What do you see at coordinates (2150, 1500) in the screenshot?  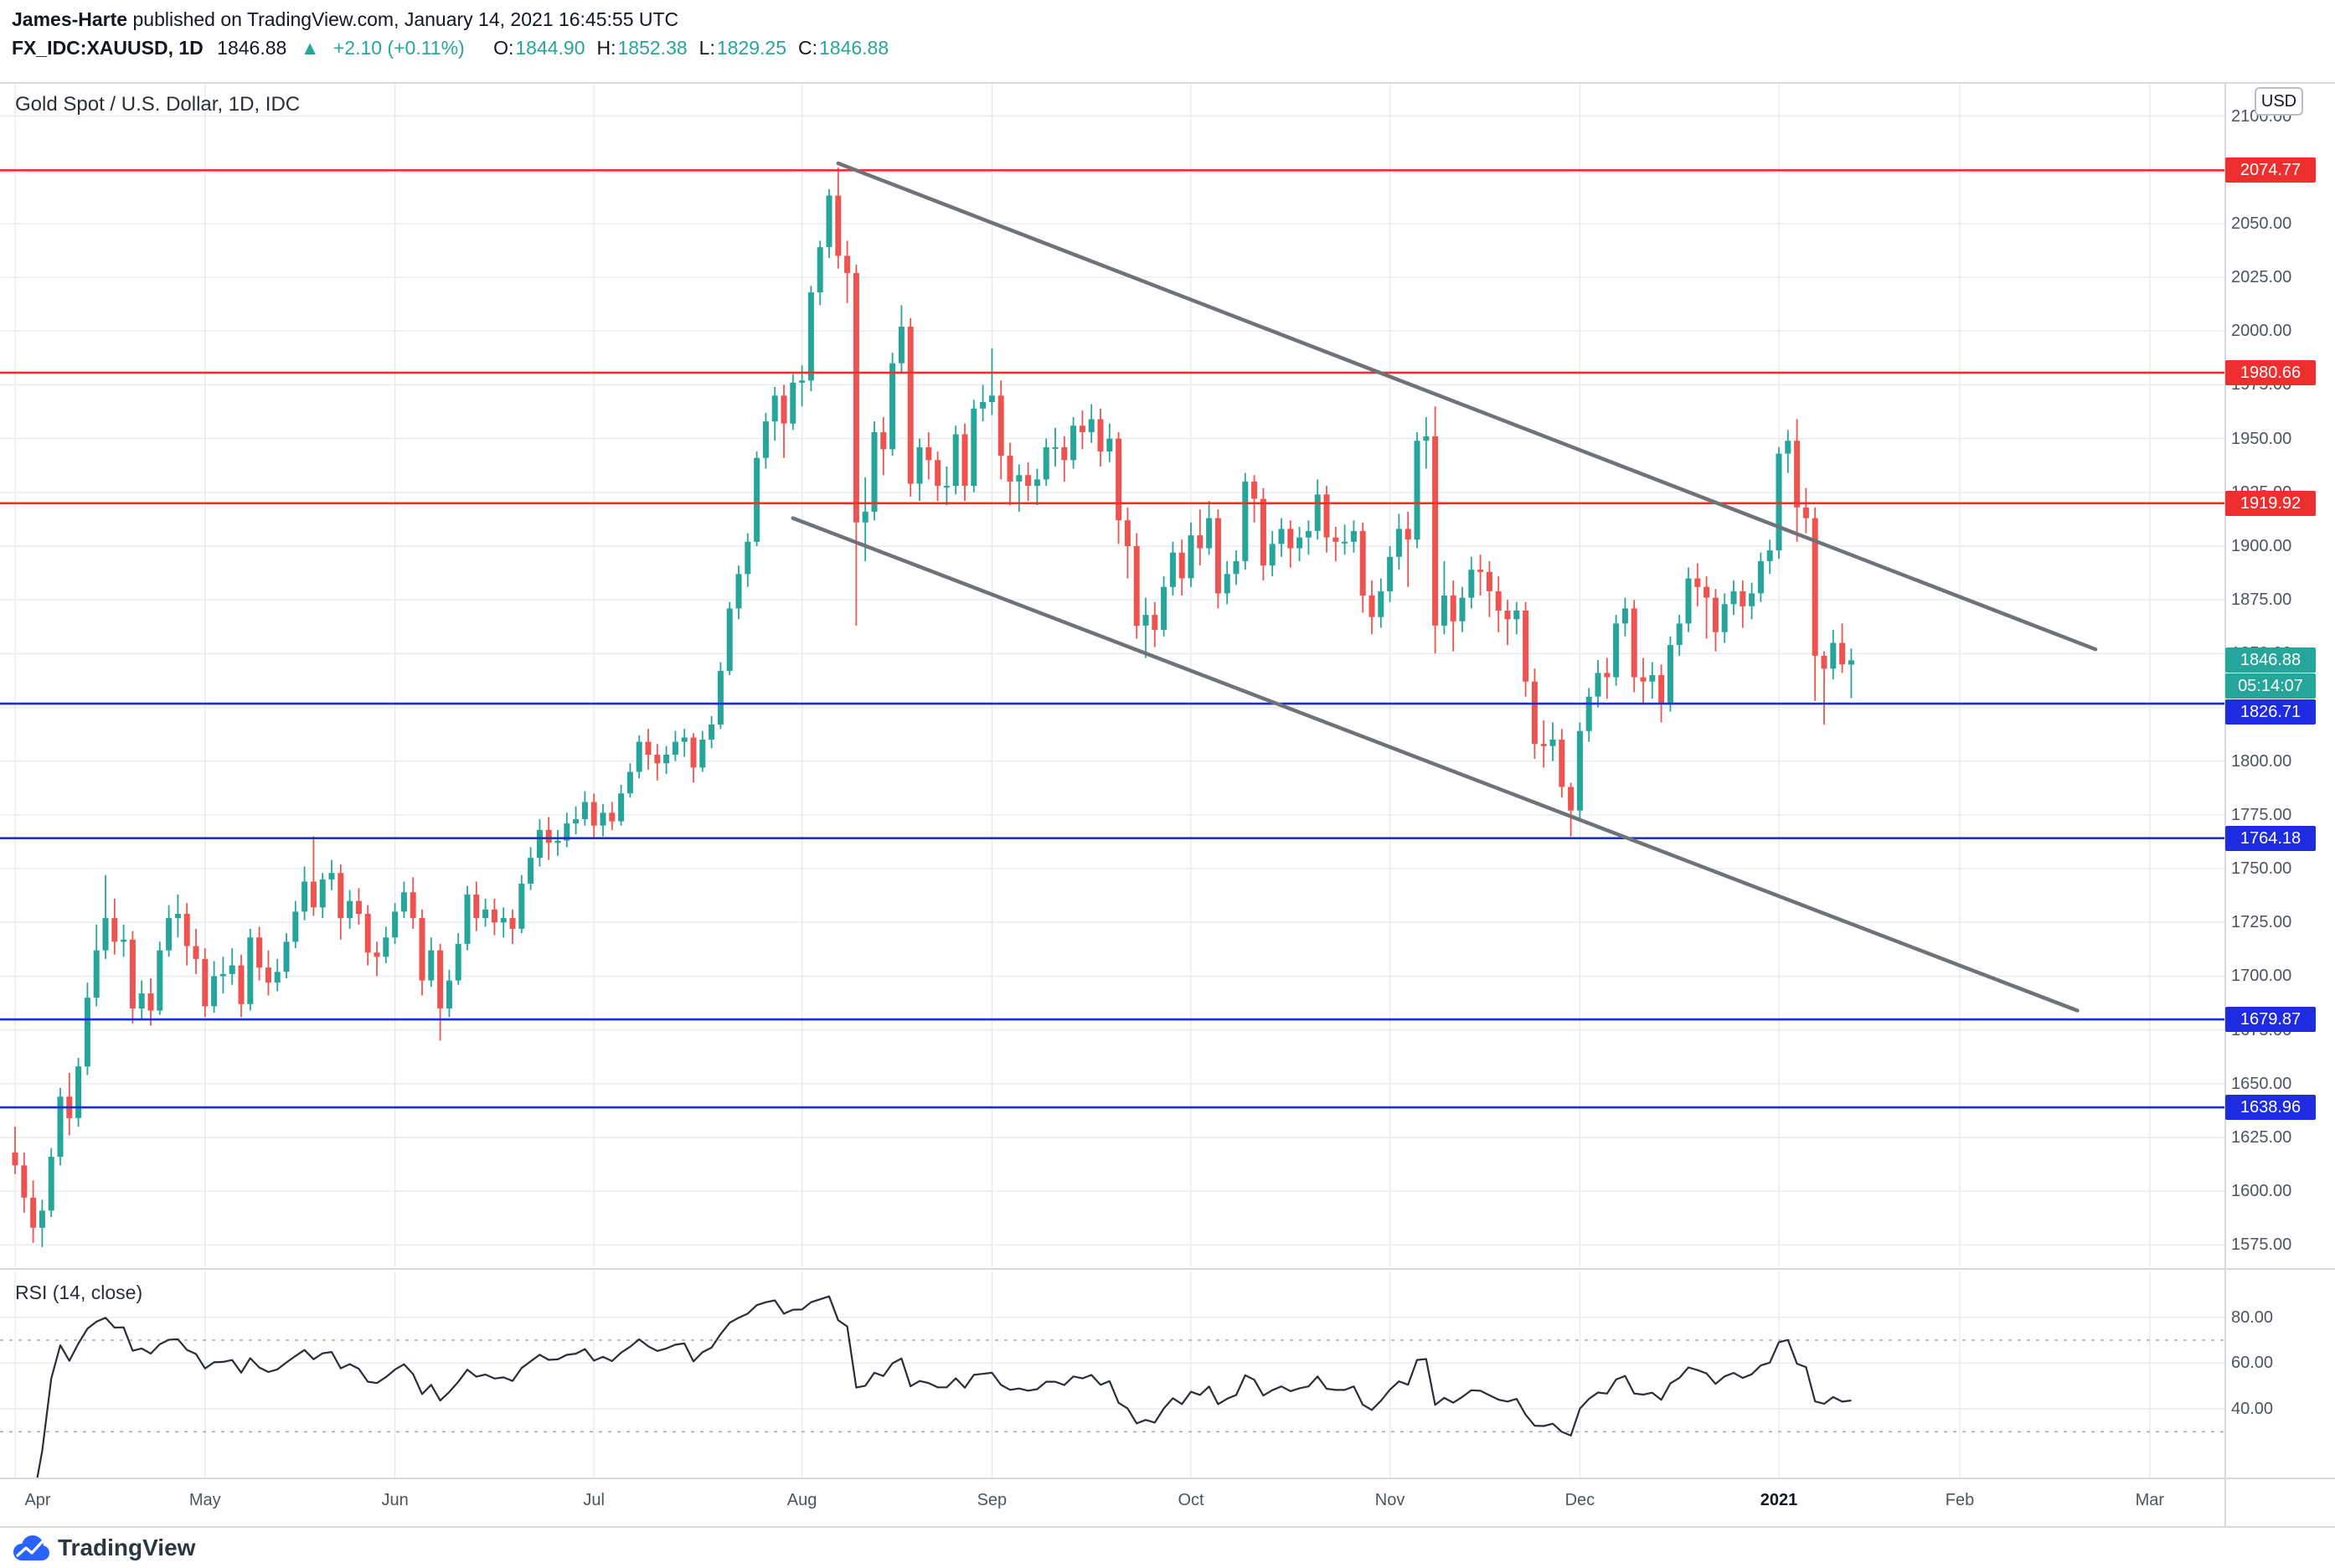 I see `time-axis-label-mar: Mar` at bounding box center [2150, 1500].